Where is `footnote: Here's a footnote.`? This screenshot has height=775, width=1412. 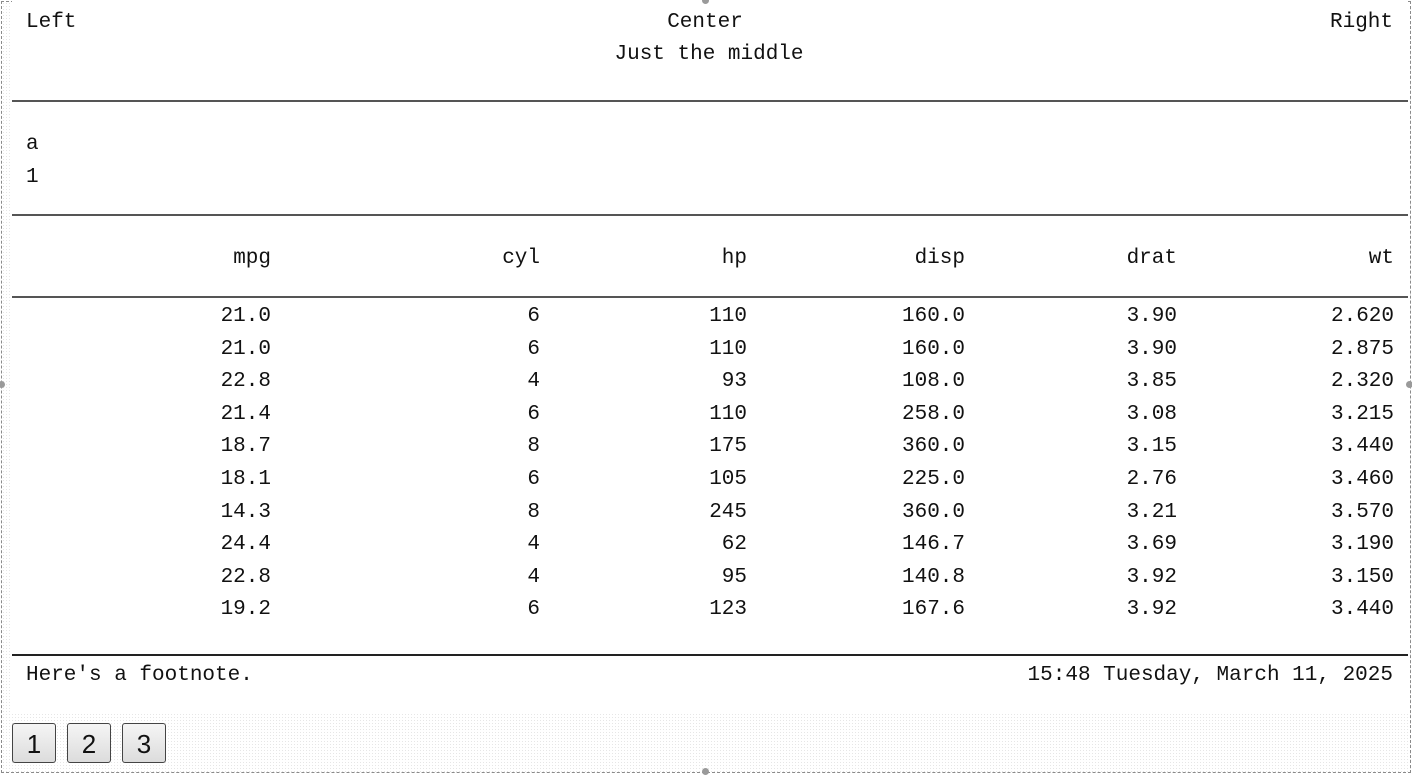 footnote: Here's a footnote. is located at coordinates (139, 675).